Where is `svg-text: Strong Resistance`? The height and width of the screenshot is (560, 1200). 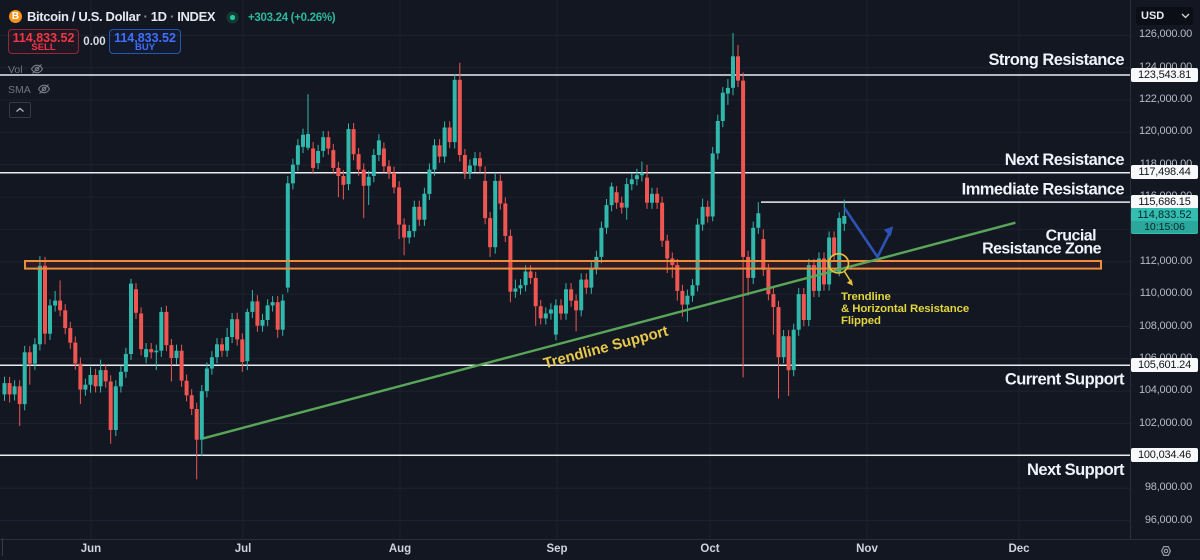 svg-text: Strong Resistance is located at coordinates (1056, 60).